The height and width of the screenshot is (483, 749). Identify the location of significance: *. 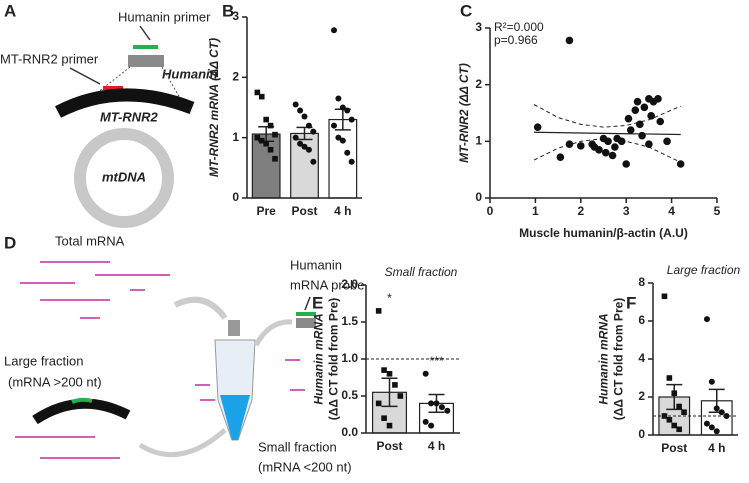
(389, 298).